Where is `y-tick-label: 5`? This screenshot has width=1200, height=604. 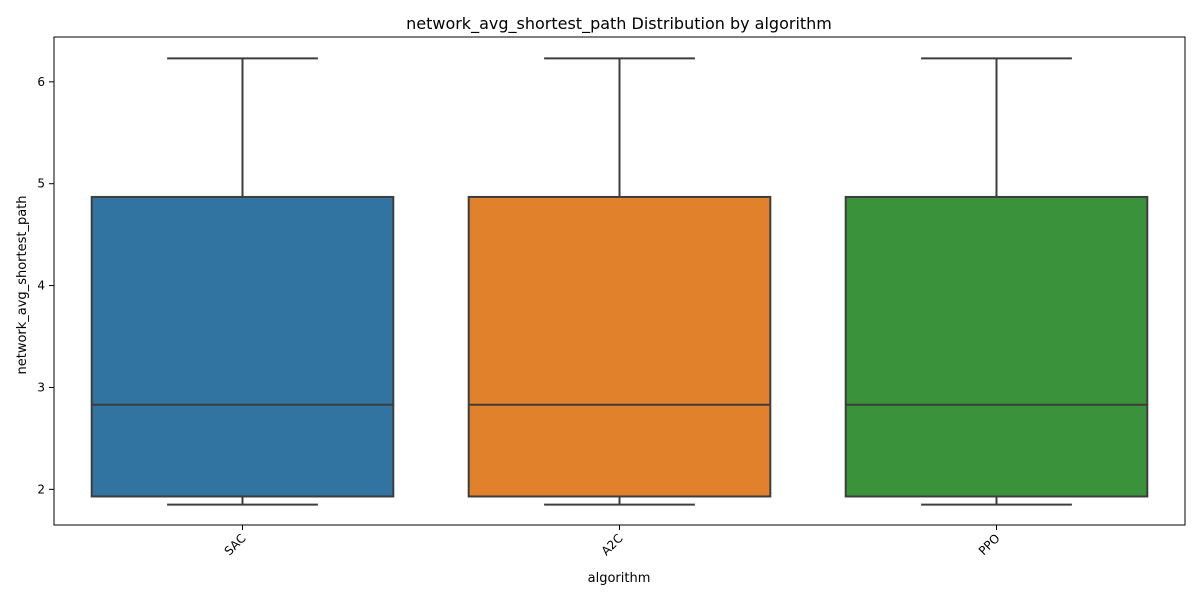
y-tick-label: 5 is located at coordinates (41, 184).